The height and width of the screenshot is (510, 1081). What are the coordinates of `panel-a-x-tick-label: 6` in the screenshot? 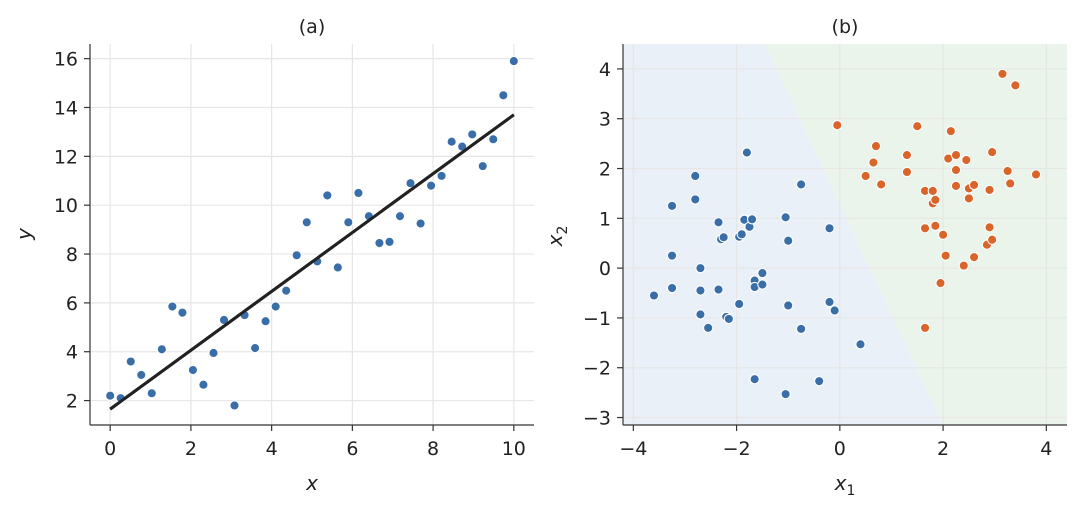 It's located at (352, 449).